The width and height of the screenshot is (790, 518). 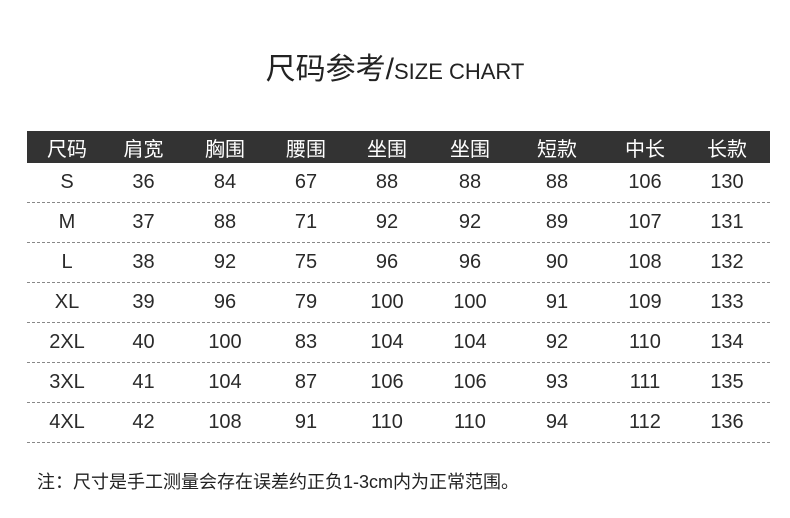 I want to click on table-cell: 4XL, so click(x=67, y=422).